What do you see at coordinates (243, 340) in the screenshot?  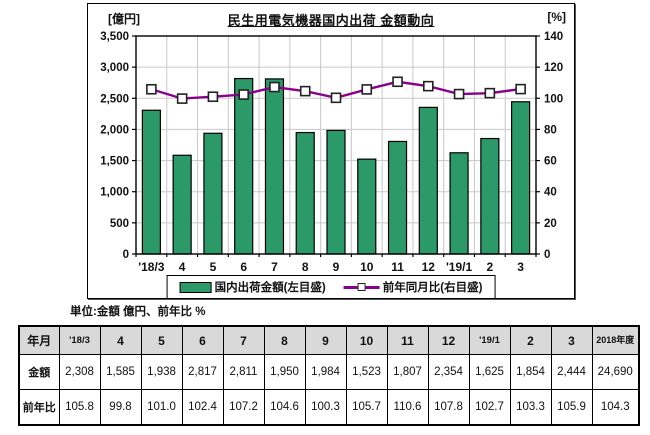 I see `header-cell: 7` at bounding box center [243, 340].